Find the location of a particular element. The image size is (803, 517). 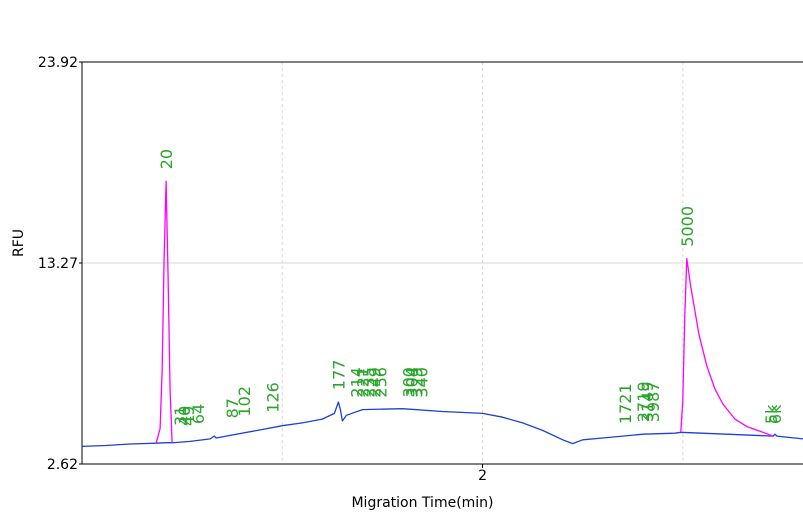

peak-label-17: 340 is located at coordinates (421, 382).